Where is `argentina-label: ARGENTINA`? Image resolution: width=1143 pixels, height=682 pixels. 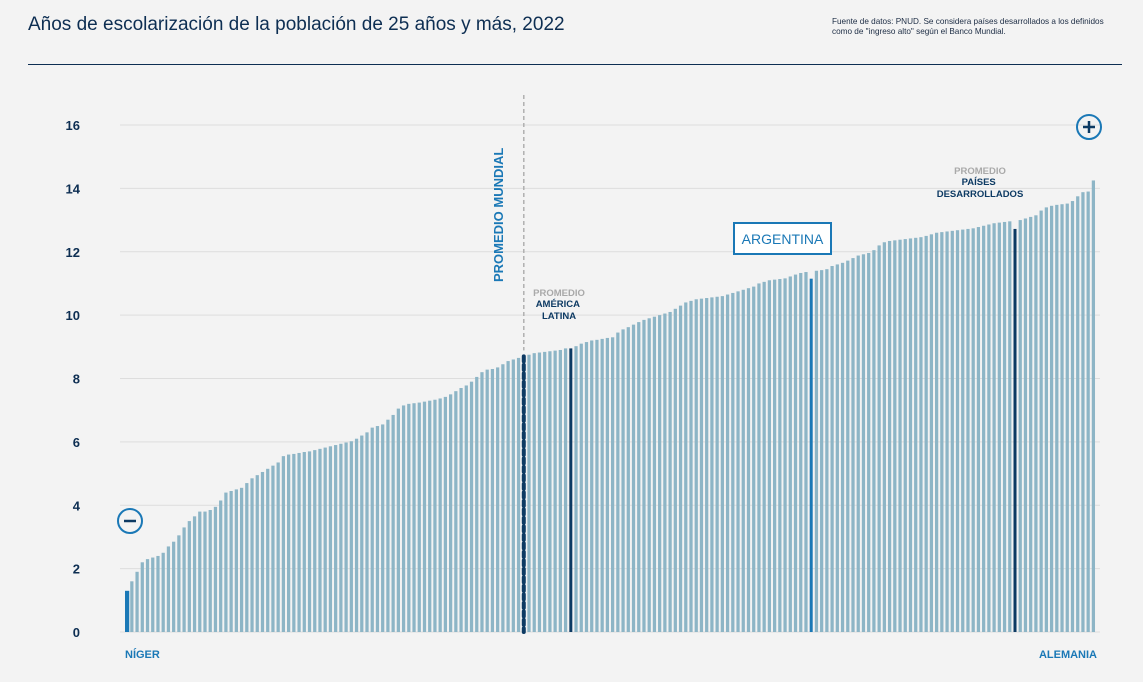
argentina-label: ARGENTINA is located at coordinates (782, 238).